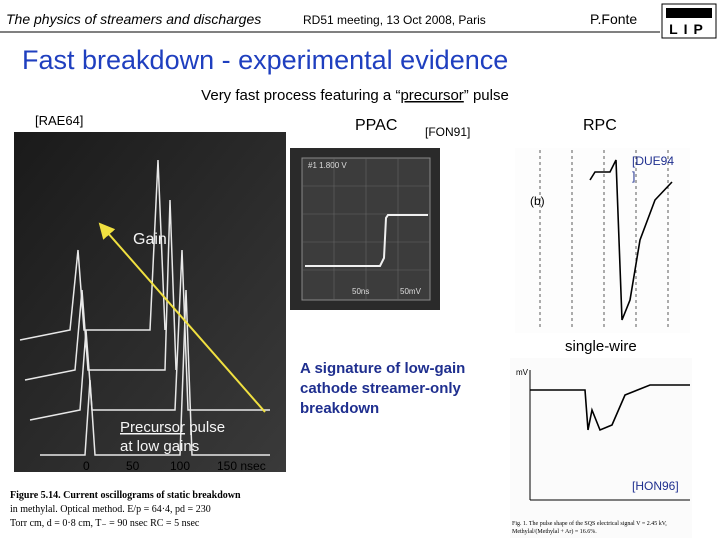  I want to click on ppac-label: PPAC, so click(376, 125).